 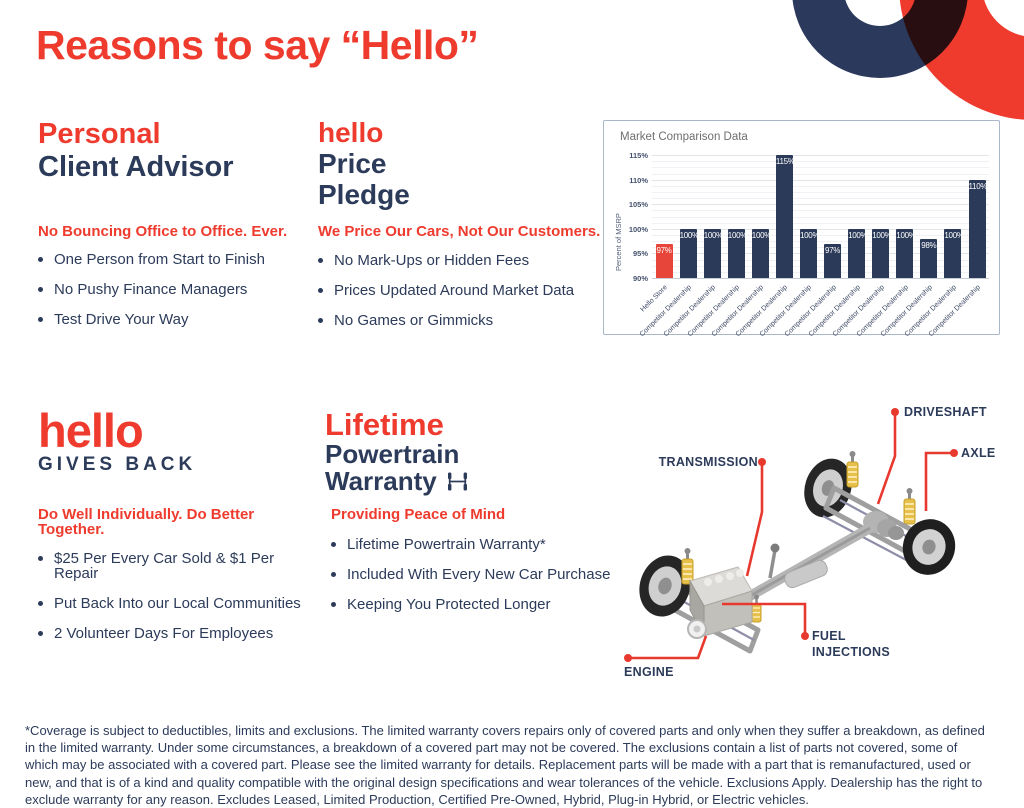 I want to click on warranty-heading-line3: Warranty, so click(x=381, y=481).